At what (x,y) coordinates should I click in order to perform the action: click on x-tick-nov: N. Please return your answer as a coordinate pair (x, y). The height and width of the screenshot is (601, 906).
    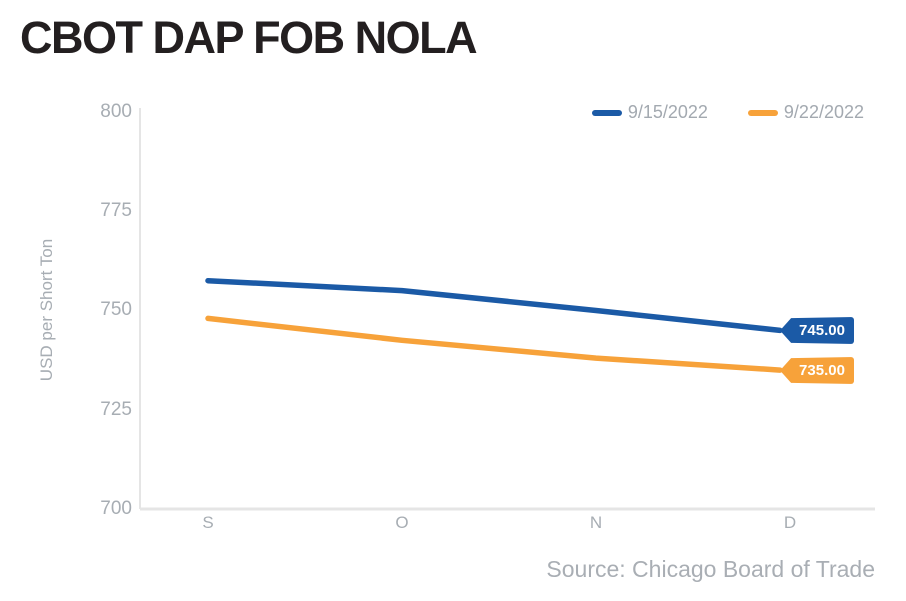
    Looking at the image, I should click on (596, 522).